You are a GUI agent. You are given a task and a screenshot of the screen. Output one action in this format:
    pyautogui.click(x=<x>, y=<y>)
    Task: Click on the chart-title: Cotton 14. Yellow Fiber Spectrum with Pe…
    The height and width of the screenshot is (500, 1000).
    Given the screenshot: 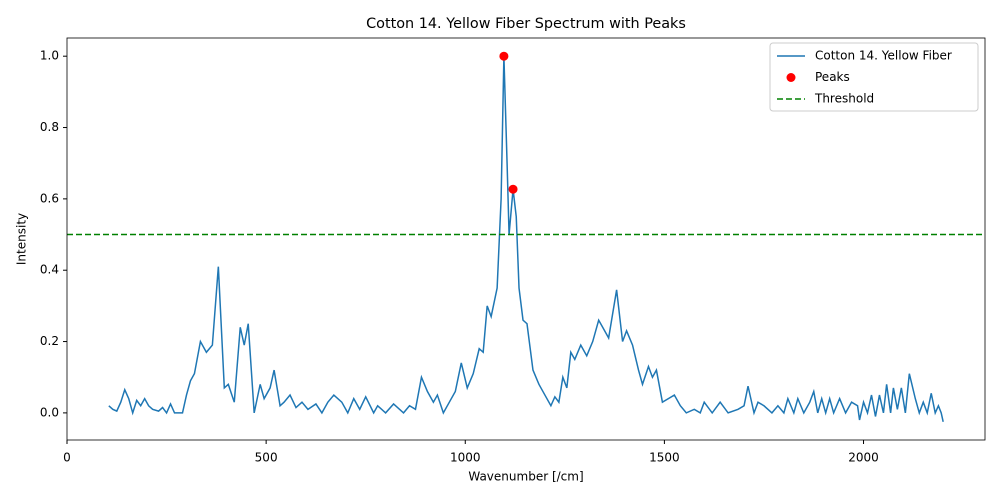 What is the action you would take?
    pyautogui.click(x=526, y=24)
    